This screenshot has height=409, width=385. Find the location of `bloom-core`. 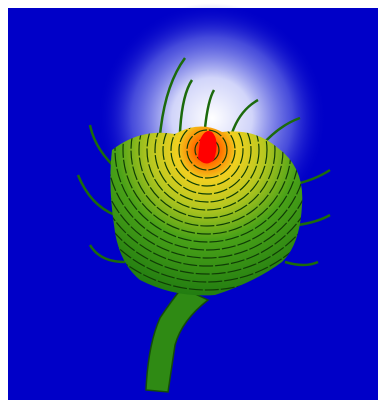

bloom-core is located at coordinates (207, 147).